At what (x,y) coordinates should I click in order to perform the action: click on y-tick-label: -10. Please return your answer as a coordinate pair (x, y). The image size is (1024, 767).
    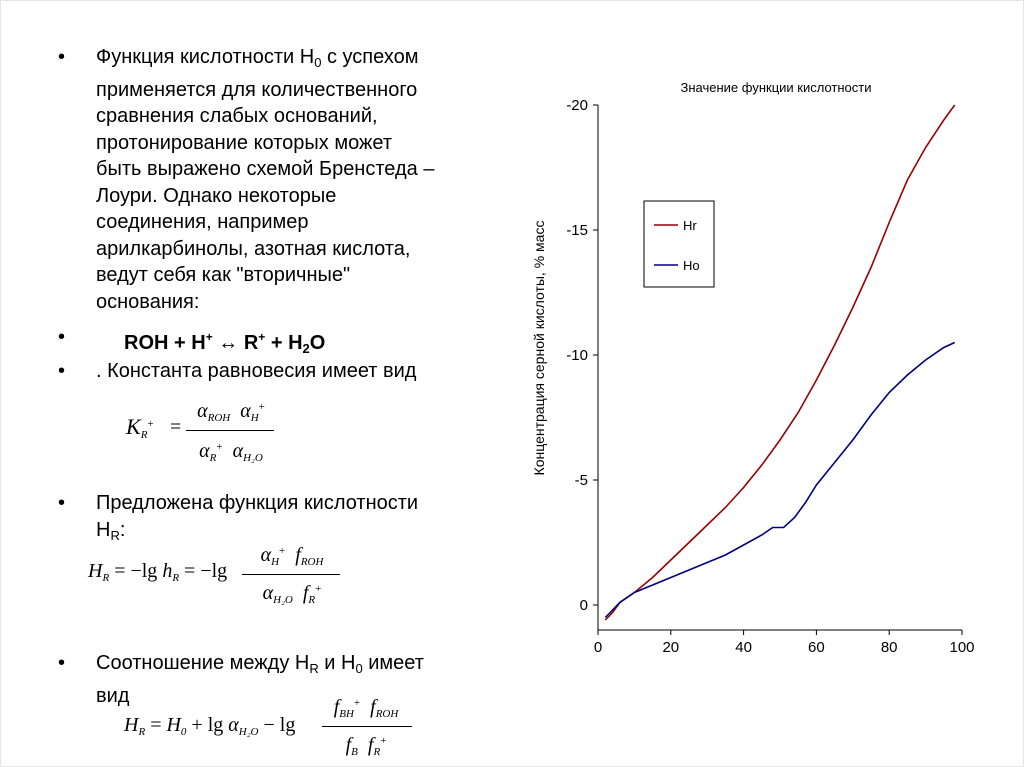
    Looking at the image, I should click on (577, 355).